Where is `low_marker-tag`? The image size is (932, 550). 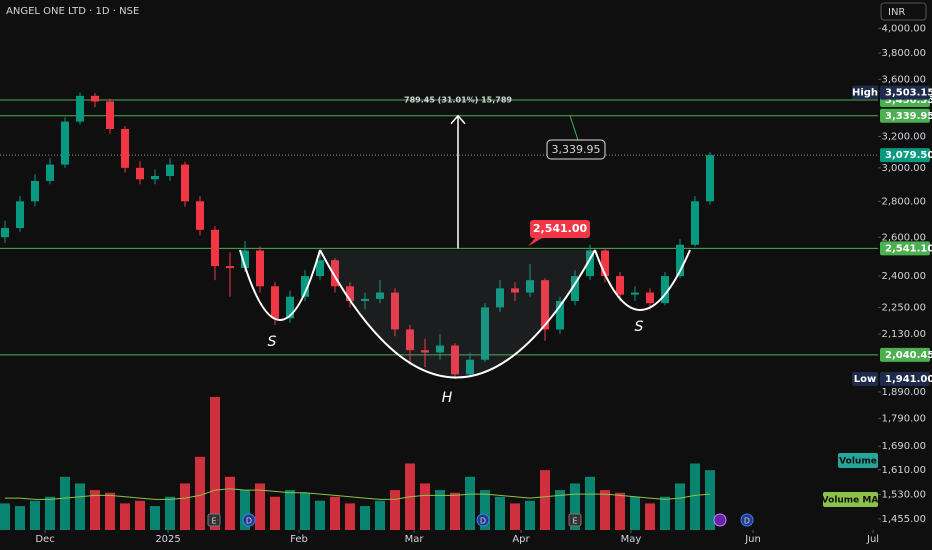 low_marker-tag is located at coordinates (905, 379).